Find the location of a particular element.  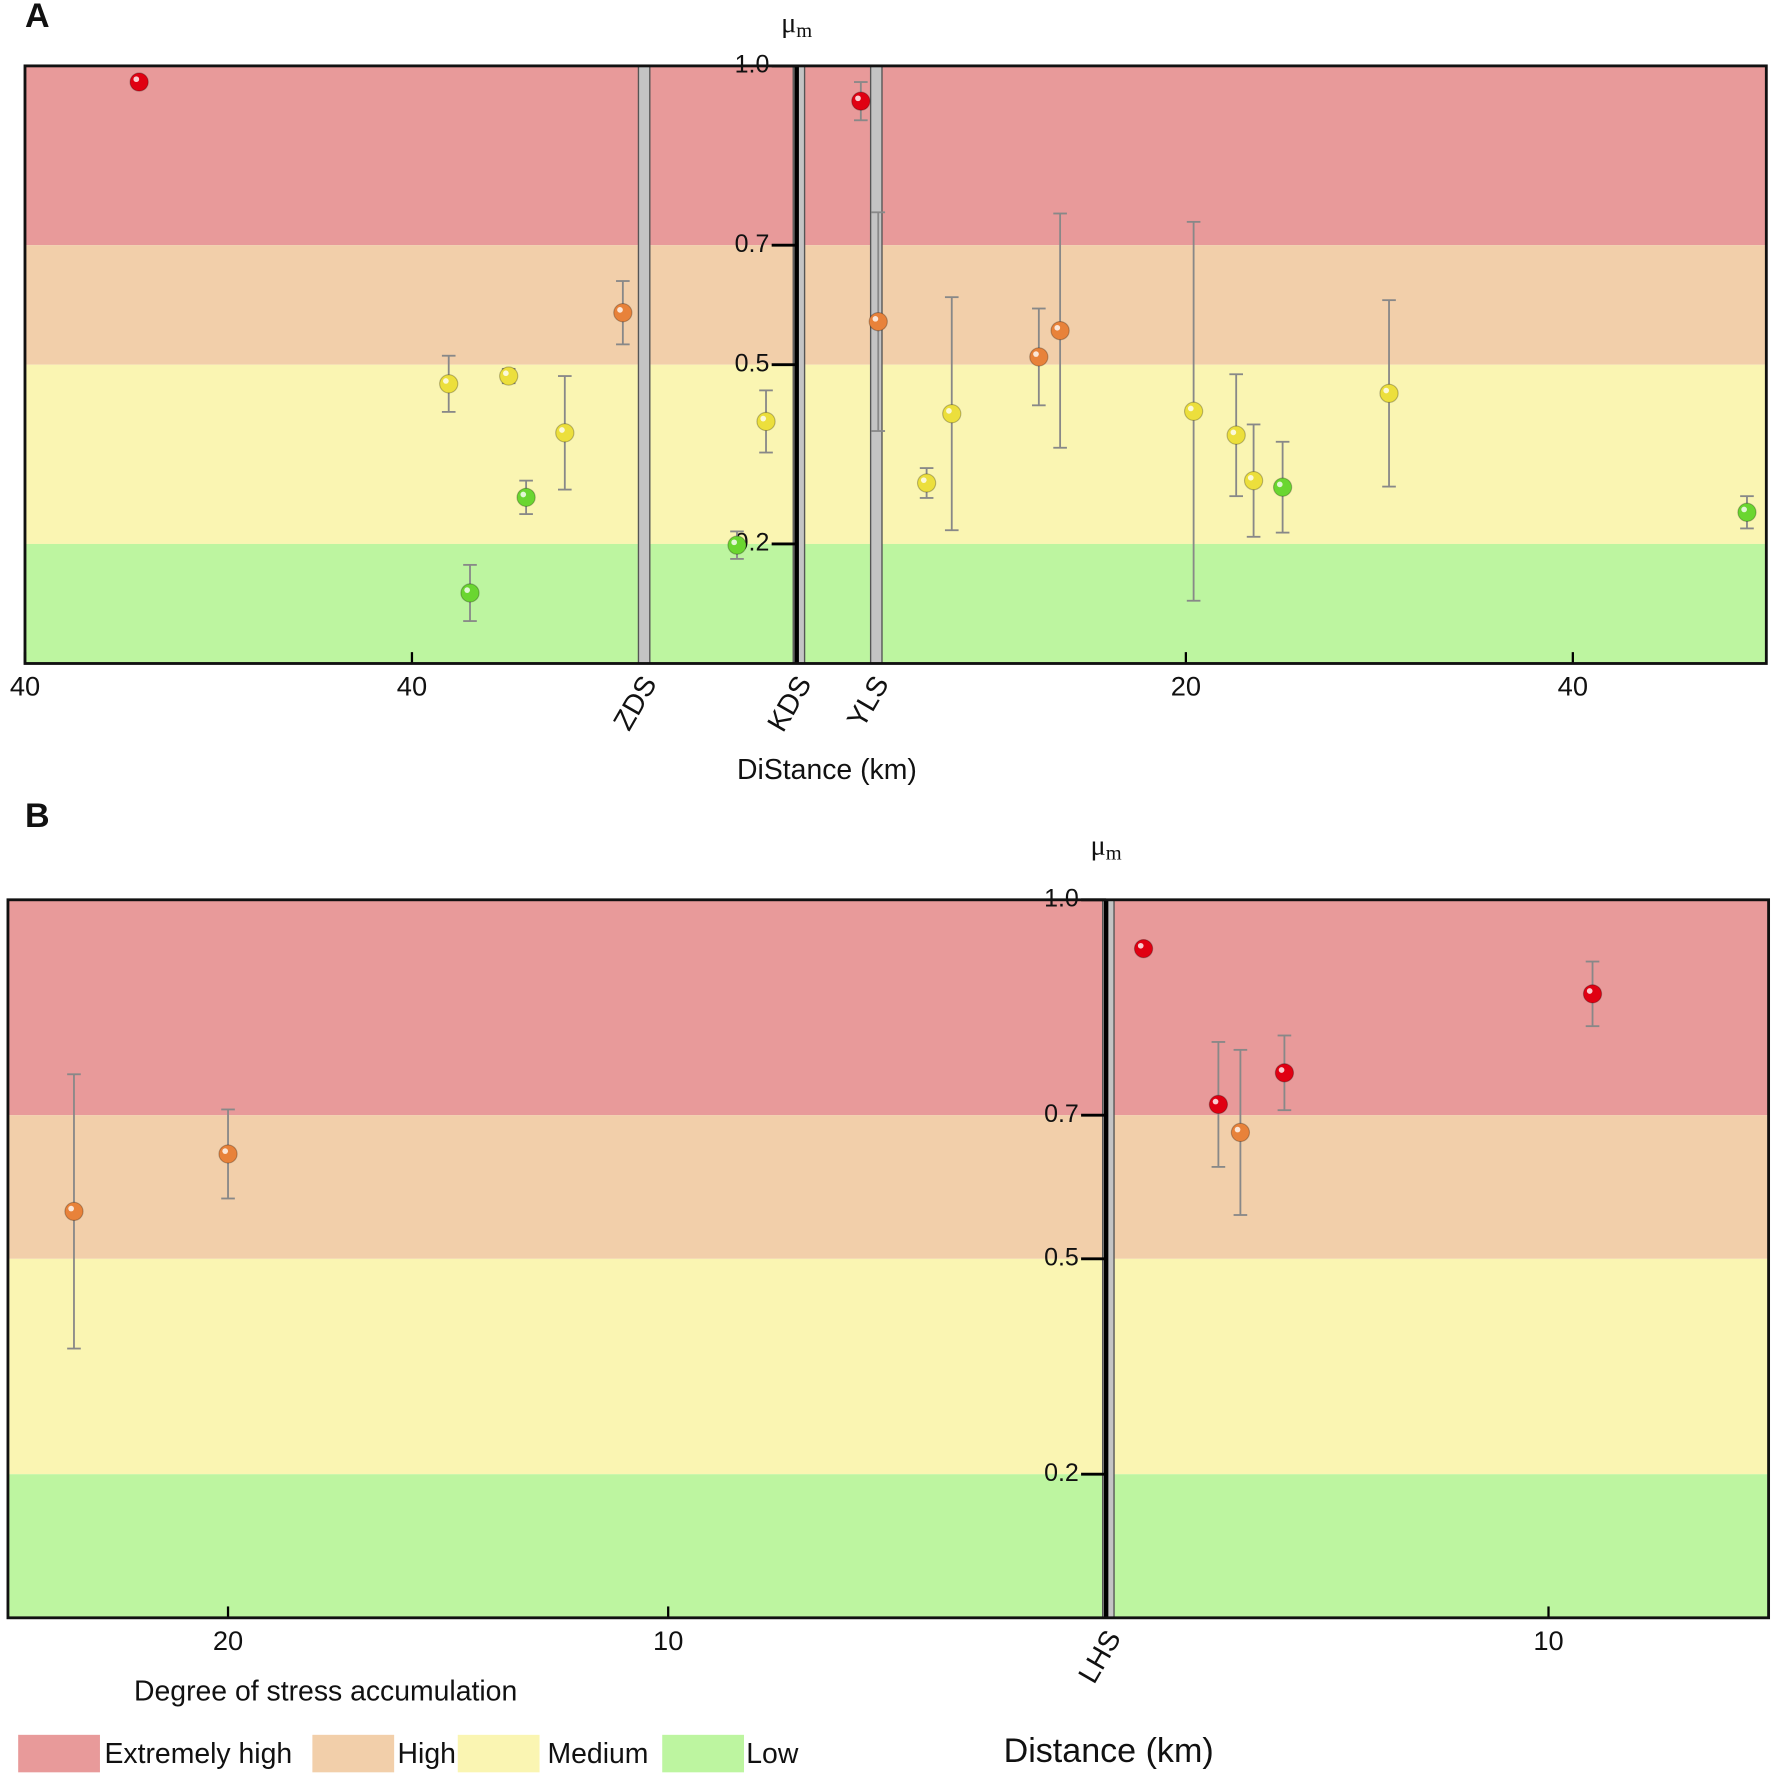

panel-label: A is located at coordinates (37, 17).